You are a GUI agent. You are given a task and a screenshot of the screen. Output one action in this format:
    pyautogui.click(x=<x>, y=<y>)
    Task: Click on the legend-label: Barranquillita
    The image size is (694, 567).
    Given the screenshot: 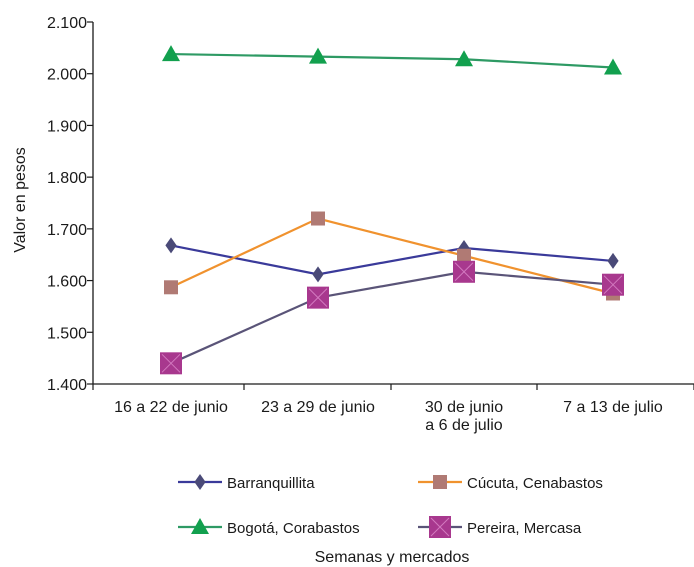 What is the action you would take?
    pyautogui.click(x=271, y=483)
    